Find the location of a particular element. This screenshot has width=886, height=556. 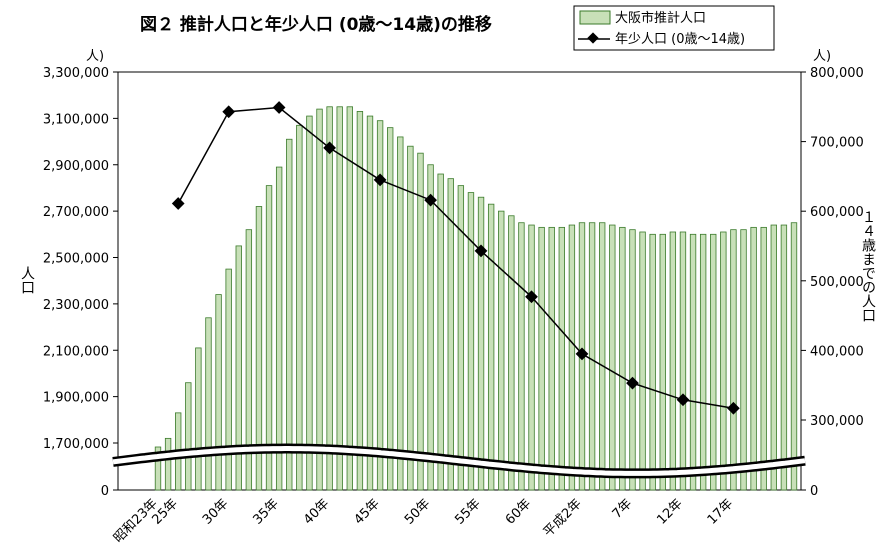

axis-break is located at coordinates (459, 461).